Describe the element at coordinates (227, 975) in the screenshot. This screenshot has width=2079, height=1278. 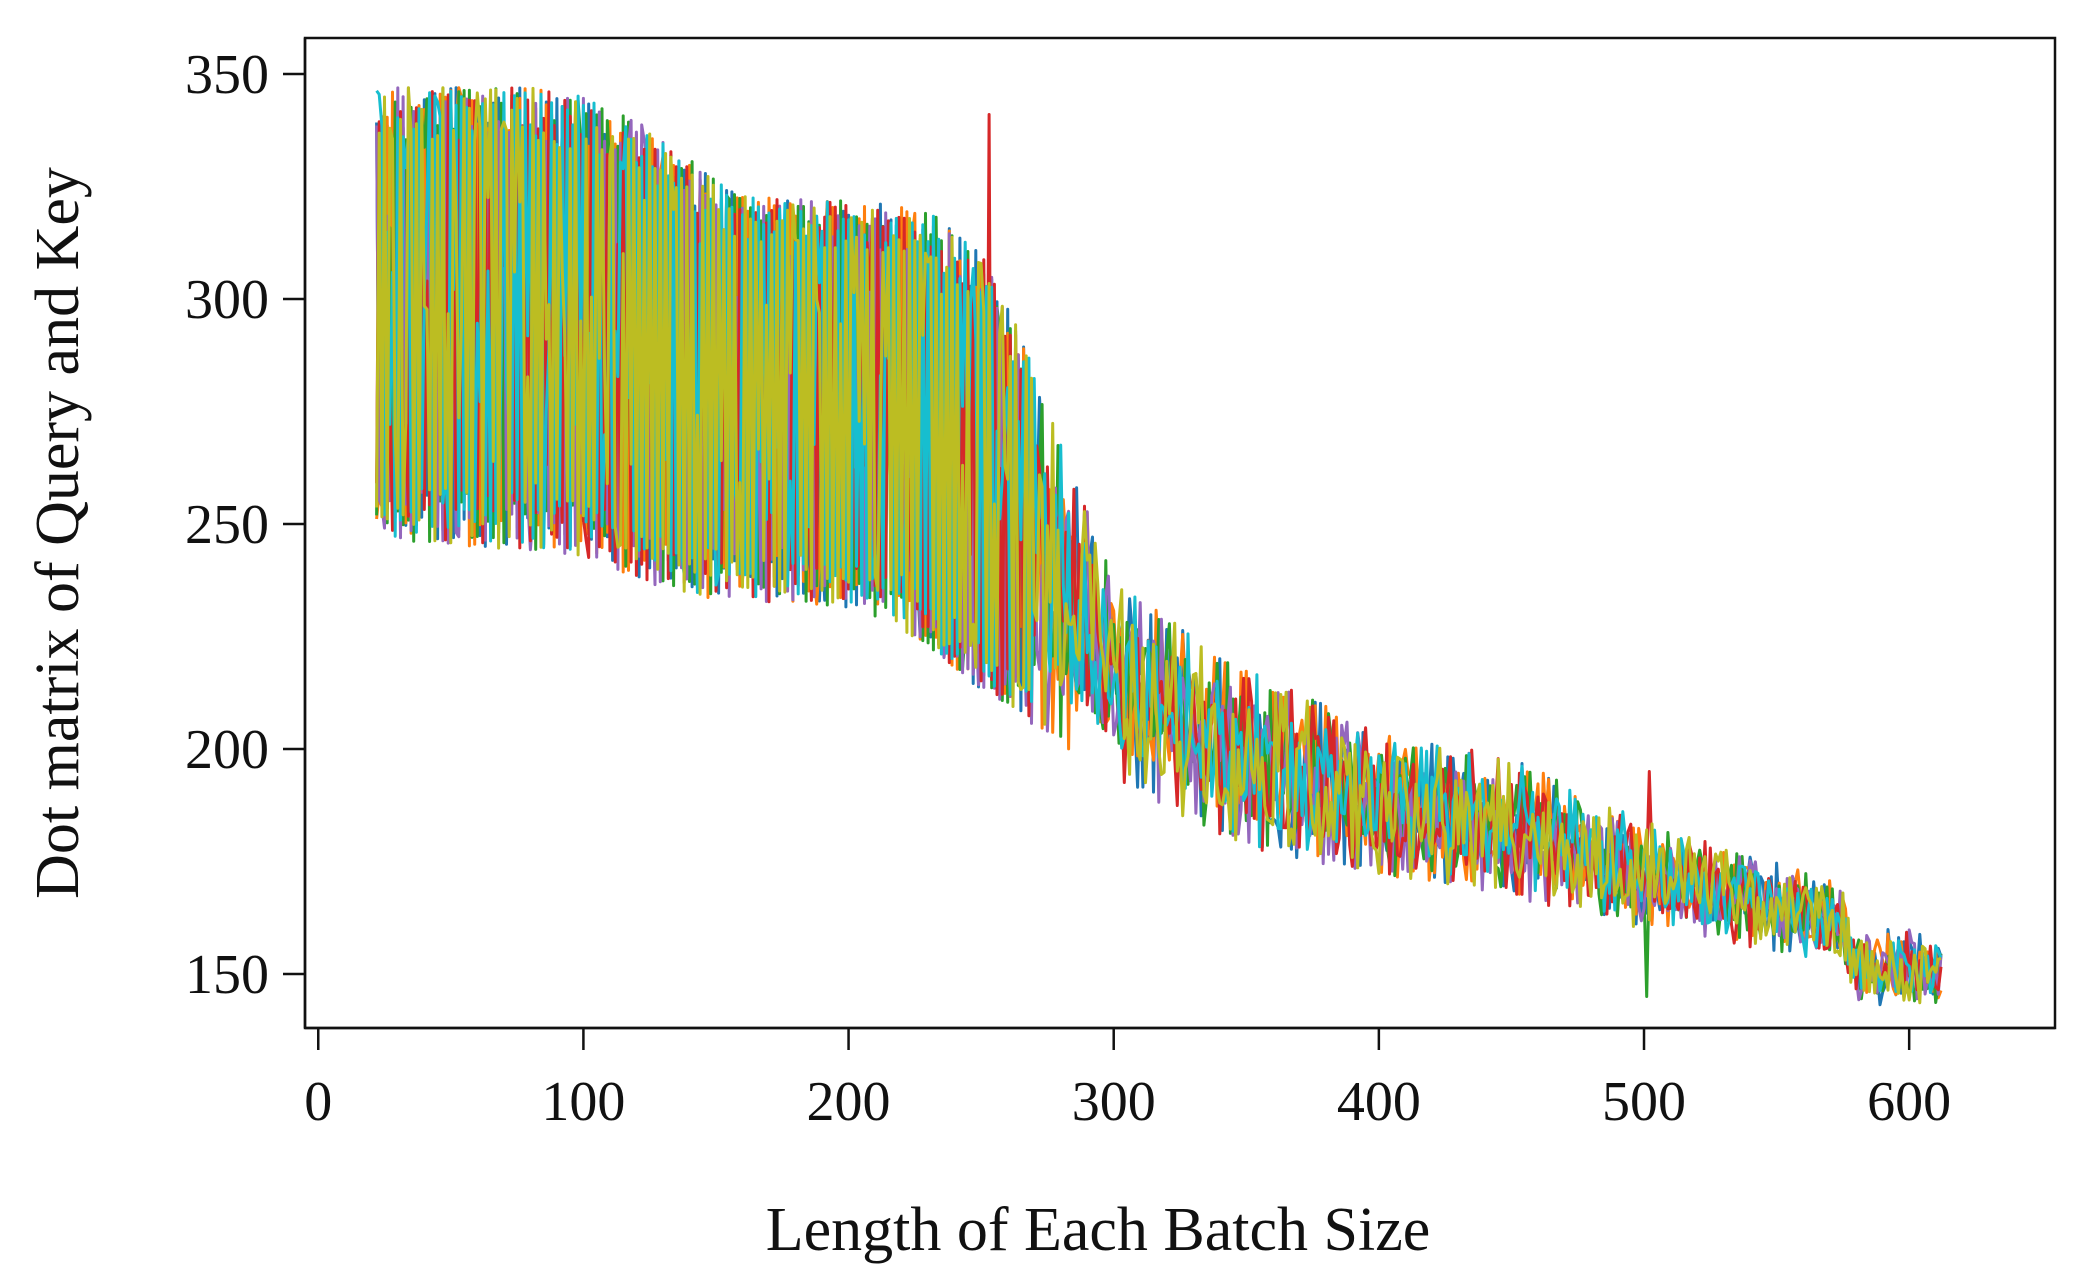
I see `y-tick-label: 150` at that location.